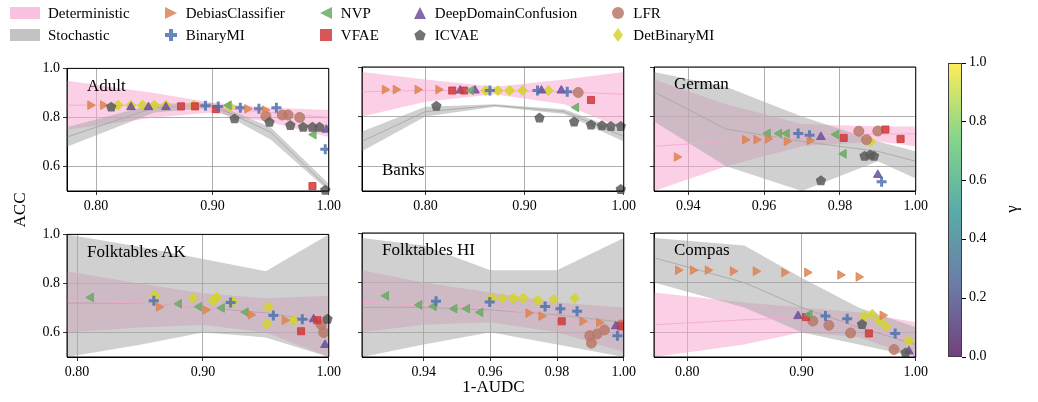 This screenshot has width=1038, height=402. What do you see at coordinates (215, 35) in the screenshot?
I see `legend-label: BinaryMI` at bounding box center [215, 35].